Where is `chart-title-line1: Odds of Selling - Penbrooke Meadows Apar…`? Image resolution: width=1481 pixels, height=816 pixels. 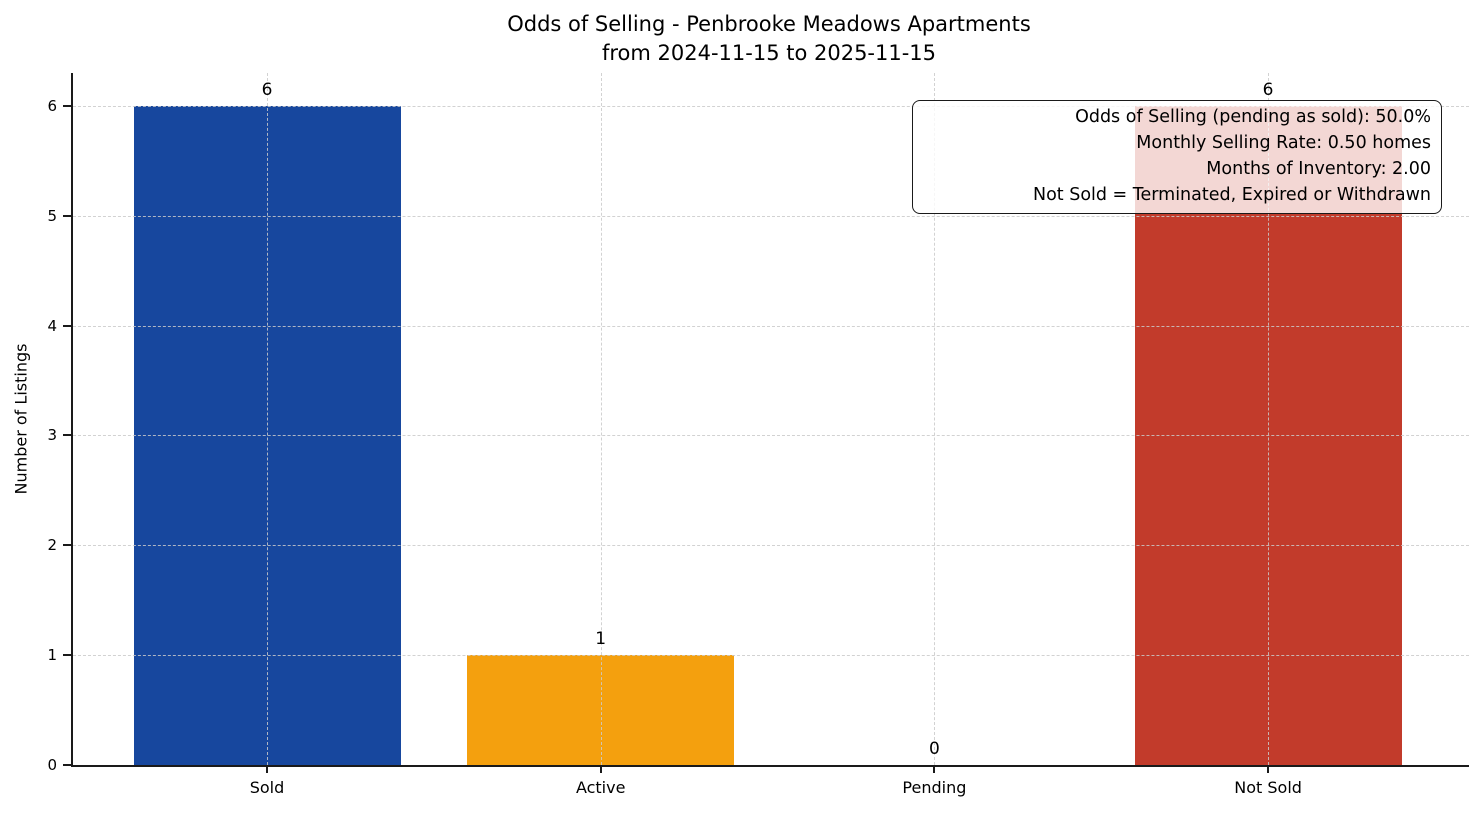 chart-title-line1: Odds of Selling - Penbrooke Meadows Apar… is located at coordinates (769, 24).